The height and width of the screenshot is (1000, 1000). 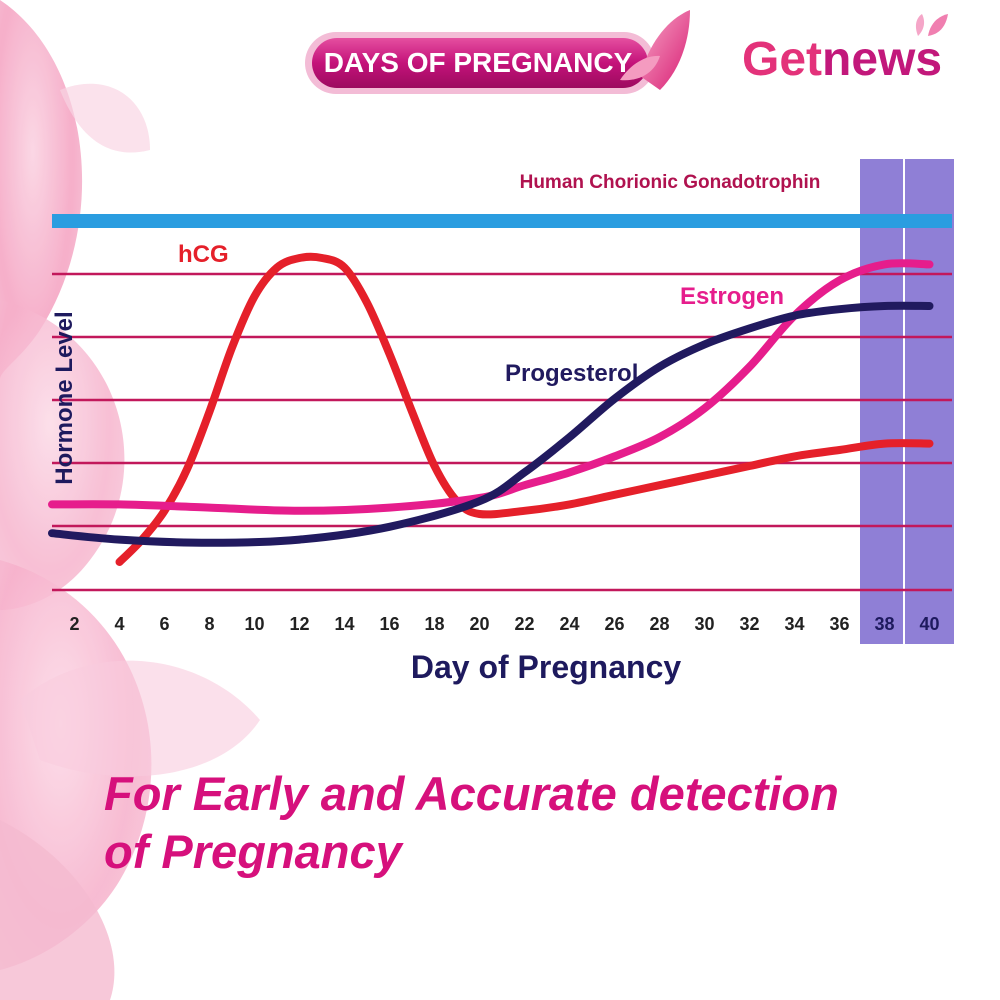 I want to click on getnews-logo: Getnews, so click(x=845, y=50).